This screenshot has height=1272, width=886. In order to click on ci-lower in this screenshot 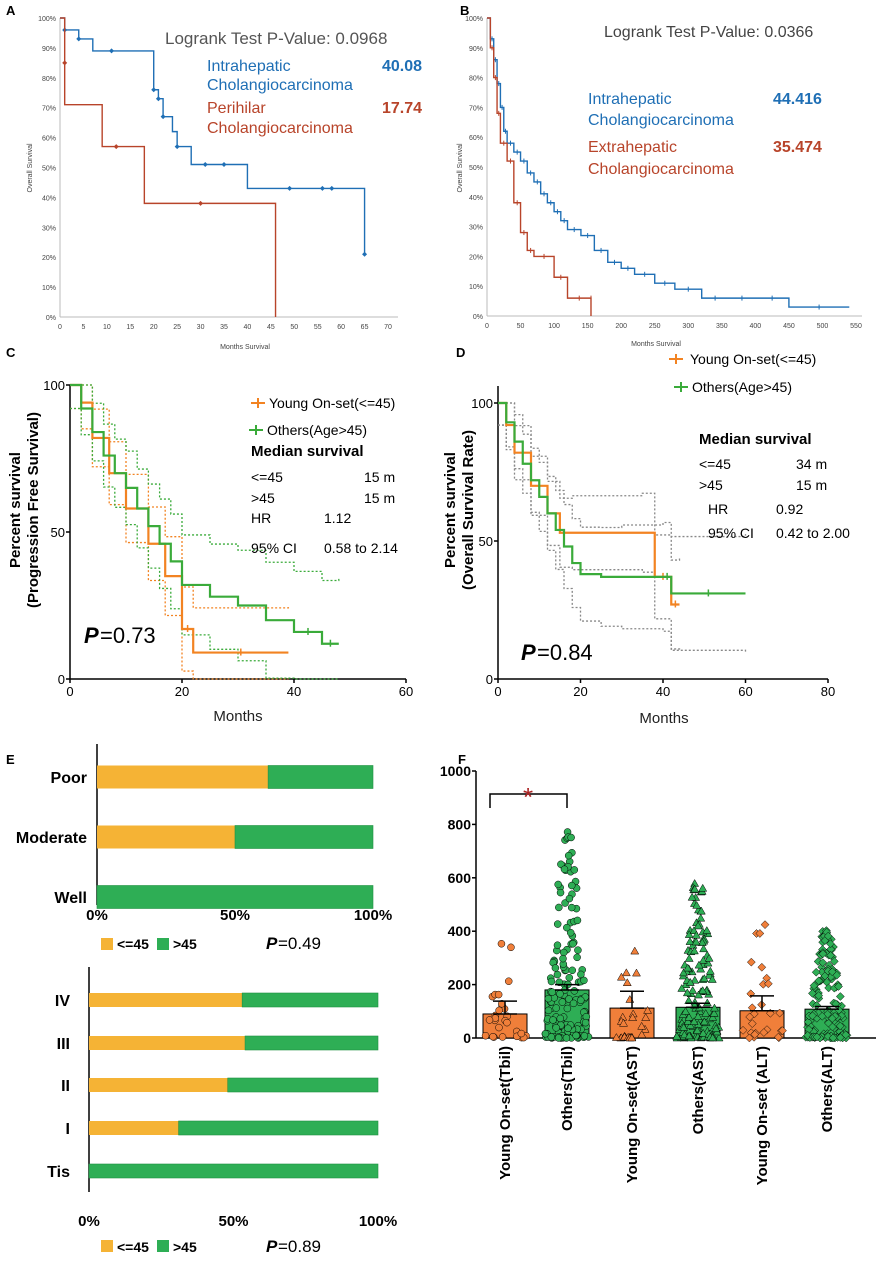, I will do `click(204, 543)`.